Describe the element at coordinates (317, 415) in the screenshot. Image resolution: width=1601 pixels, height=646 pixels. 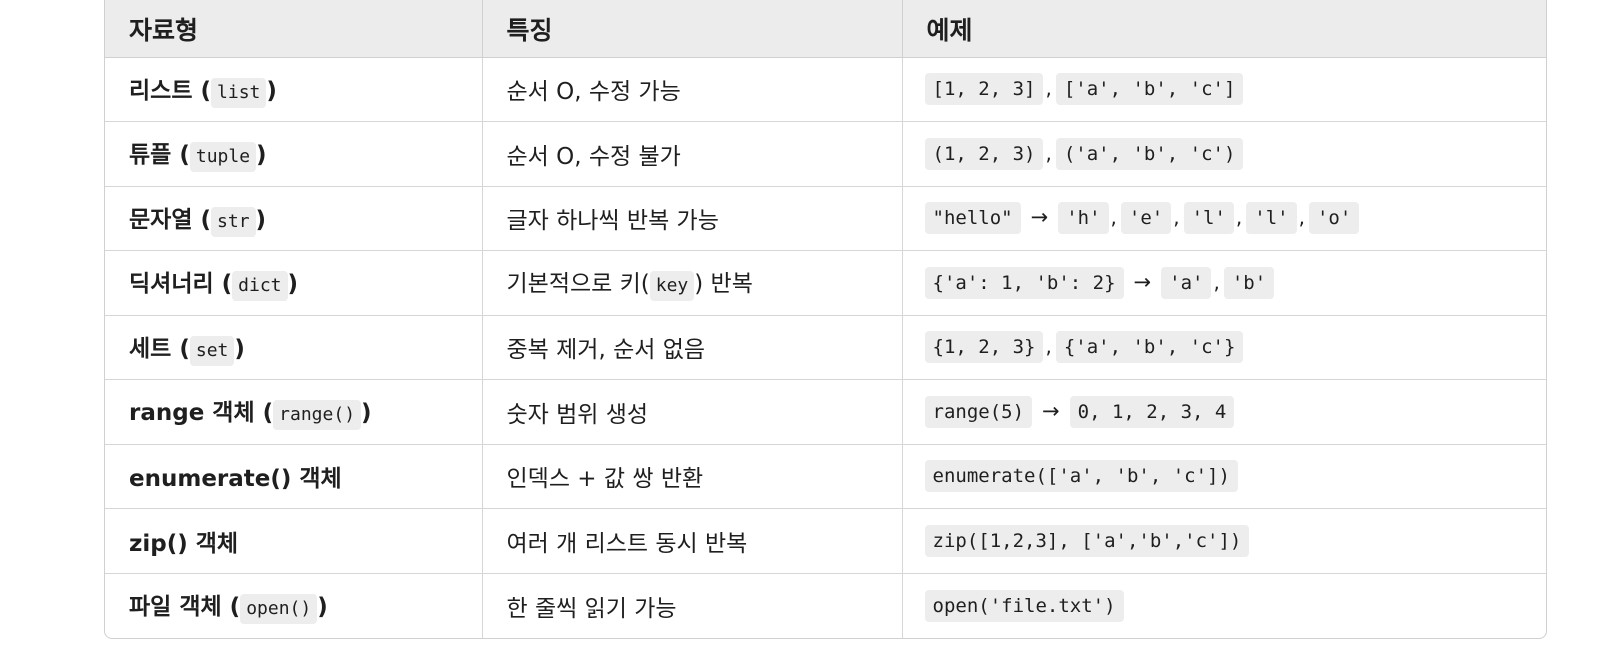
I see `type-code: range()` at that location.